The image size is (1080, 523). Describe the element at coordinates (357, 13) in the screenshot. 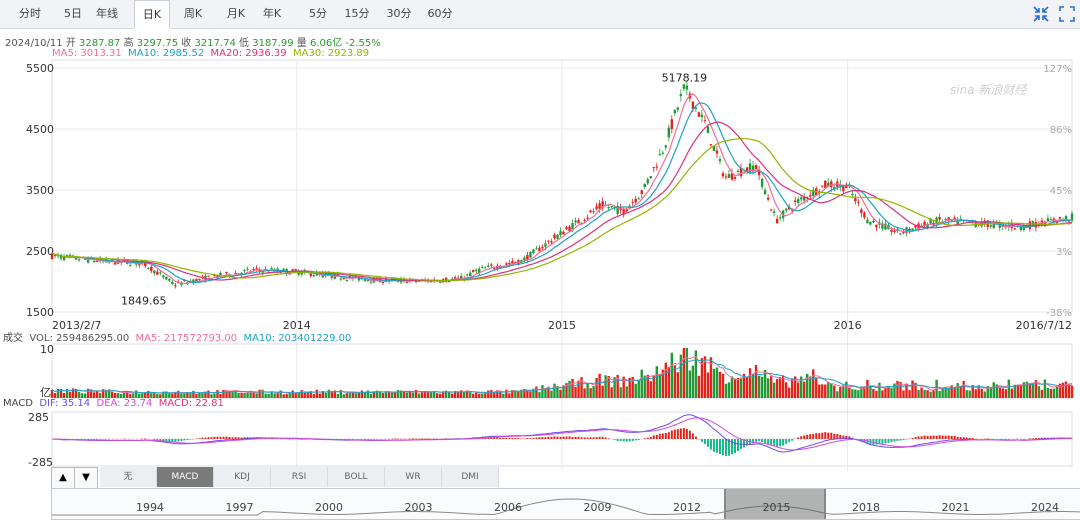

I see `tab-8: 15分` at that location.